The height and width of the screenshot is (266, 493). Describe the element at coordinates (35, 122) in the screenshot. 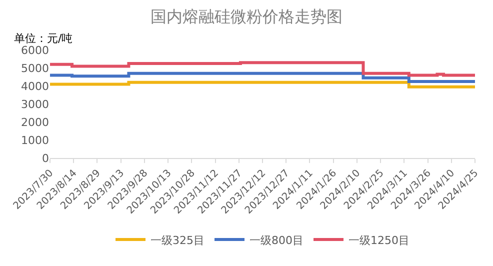

I see `y-tick-label: 2000` at that location.